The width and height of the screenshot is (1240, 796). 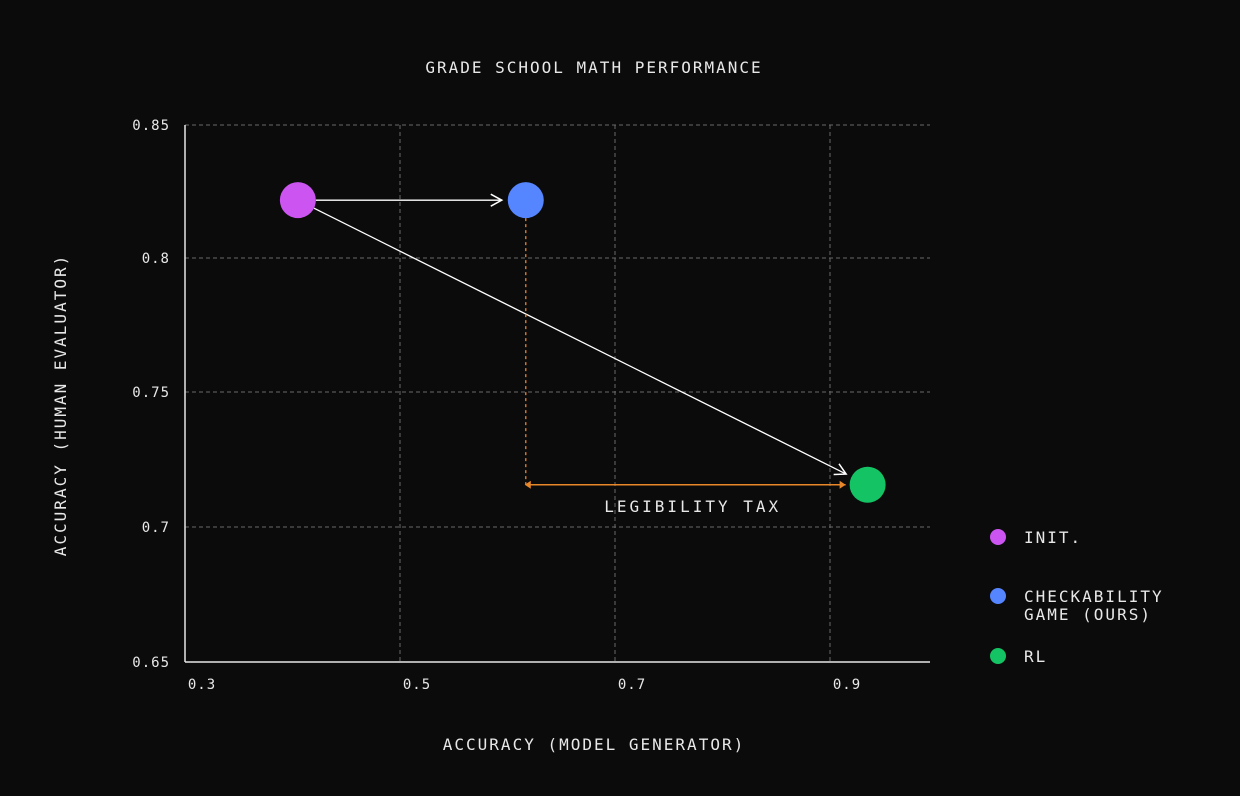 I want to click on y-tick-label: 0.8, so click(x=156, y=259).